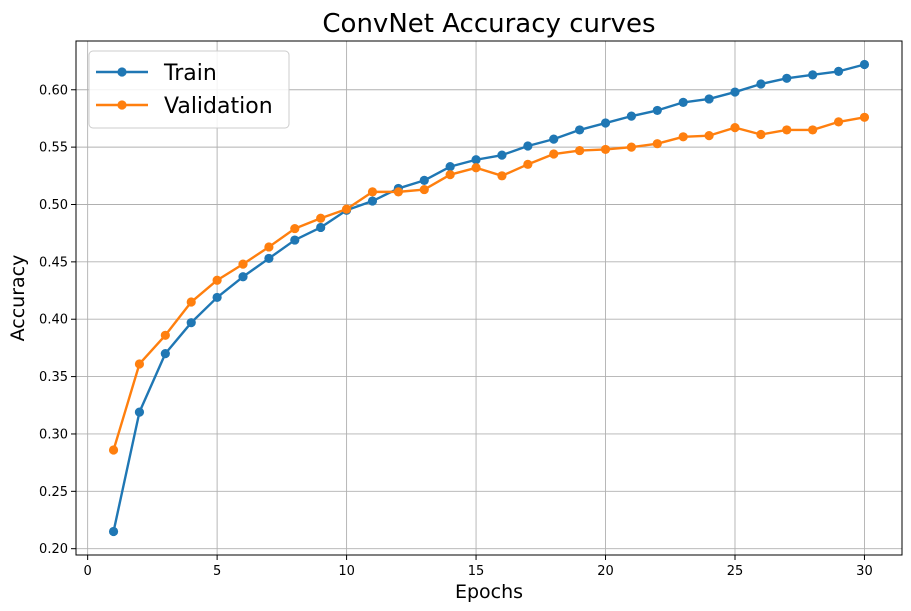 The image size is (911, 611). Describe the element at coordinates (53, 320) in the screenshot. I see `y-tick-label: 0.40` at that location.